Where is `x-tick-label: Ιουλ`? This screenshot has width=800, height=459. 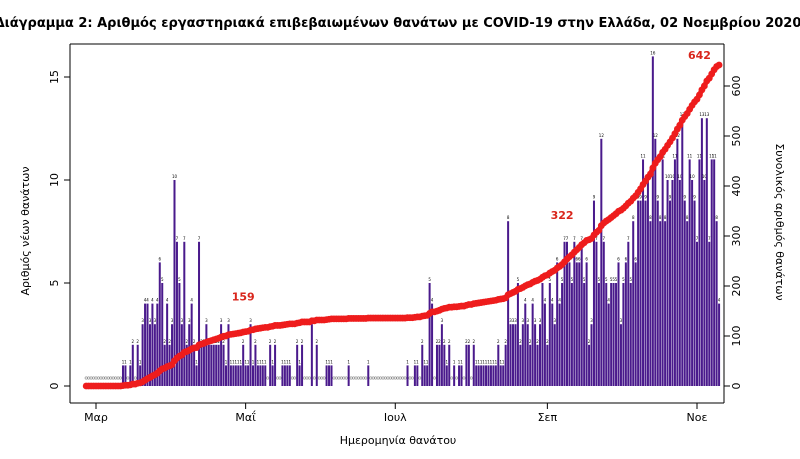 x-tick-label: Ιουλ is located at coordinates (395, 417).